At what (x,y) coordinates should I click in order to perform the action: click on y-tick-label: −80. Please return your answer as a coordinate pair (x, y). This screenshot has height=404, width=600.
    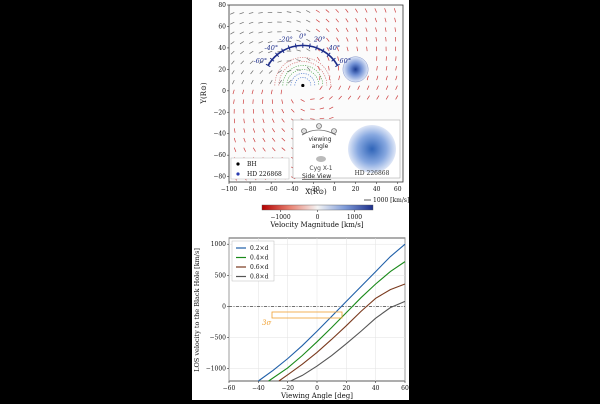
    Looking at the image, I should click on (219, 177).